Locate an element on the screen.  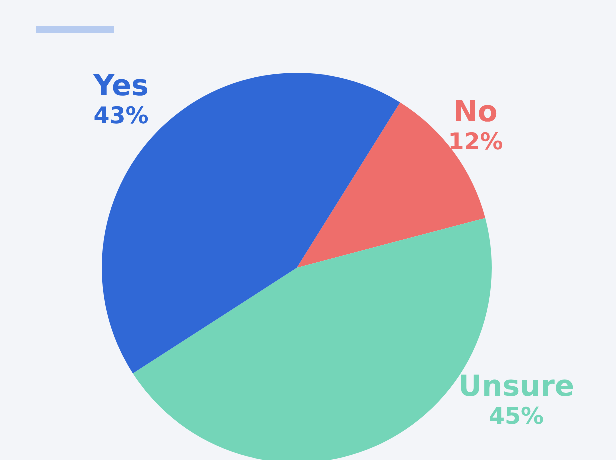
data-label: 12% is located at coordinates (476, 143).